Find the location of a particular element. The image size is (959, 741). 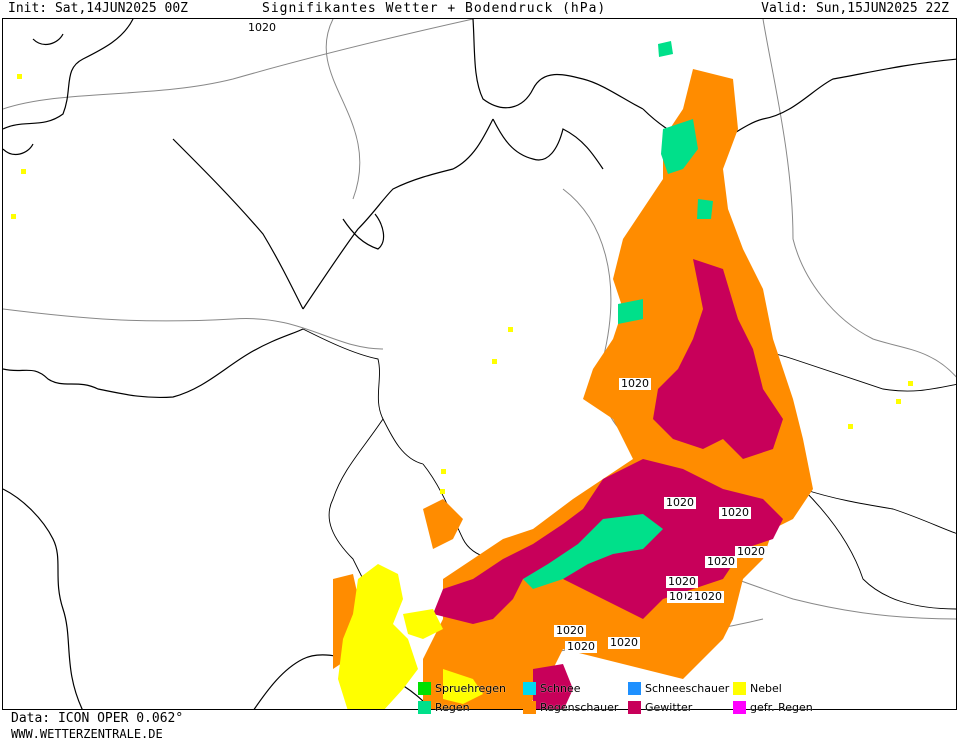

legend-item-gewitter: Gewitter is located at coordinates (660, 707).